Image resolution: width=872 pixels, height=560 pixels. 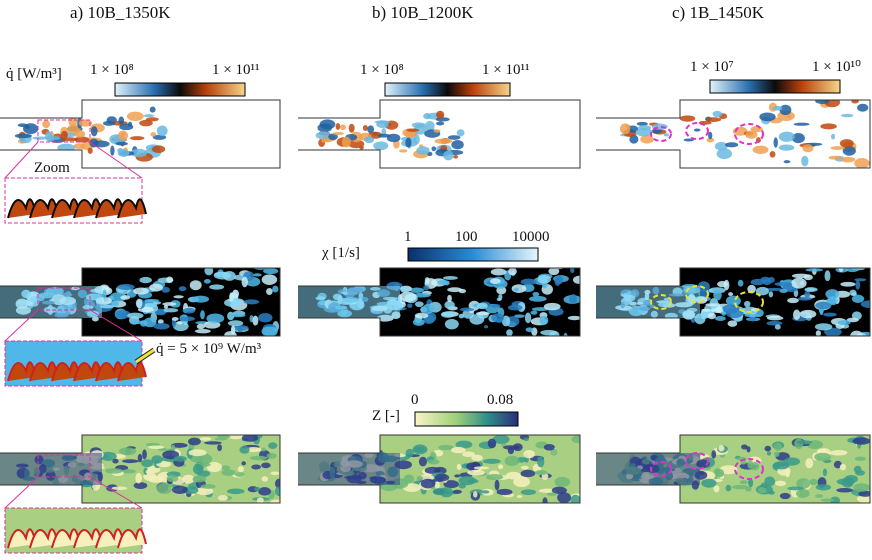 I want to click on colorbar-tick: 1 × 10¹⁰, so click(x=836, y=67).